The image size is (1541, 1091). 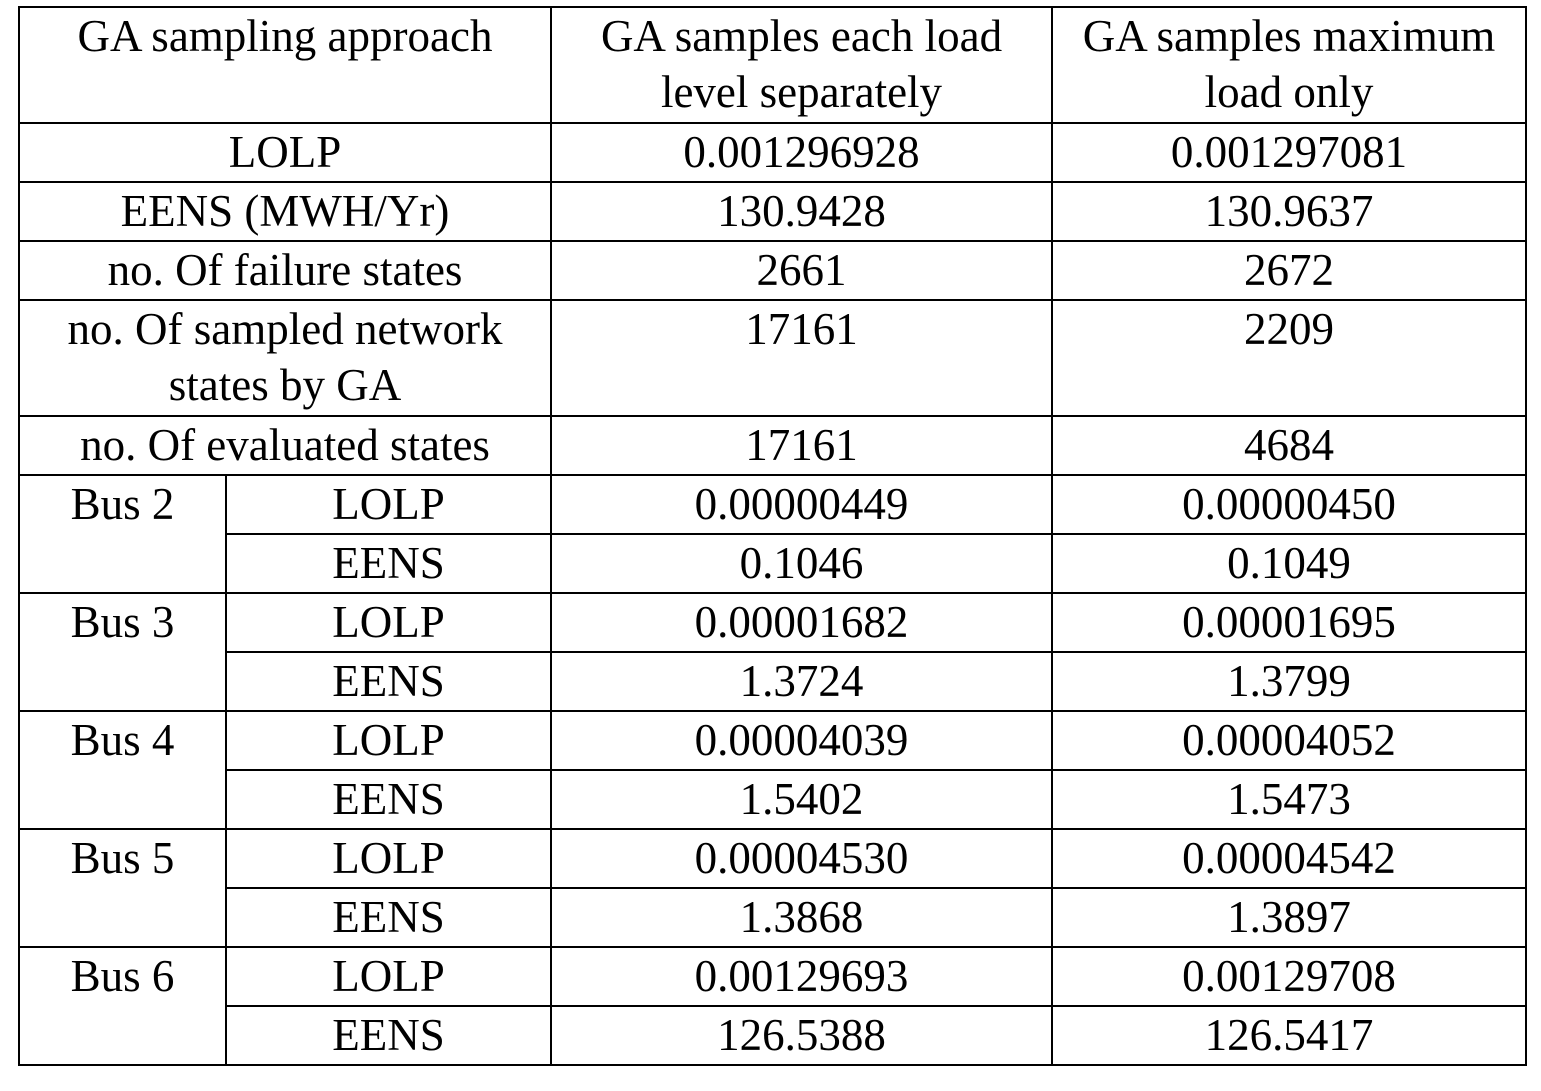 I want to click on value-cell: 2661, so click(x=802, y=270).